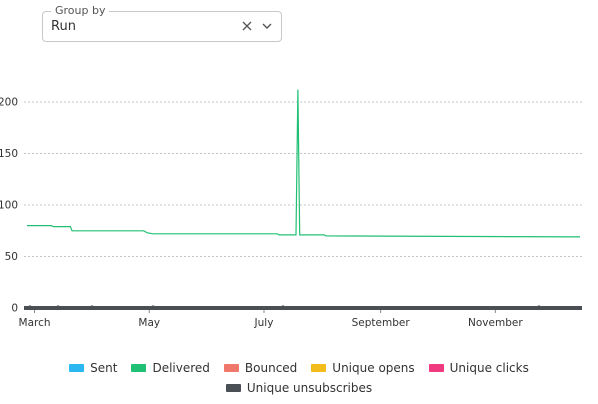 This screenshot has height=404, width=598. What do you see at coordinates (373, 368) in the screenshot?
I see `legend-label: Unique opens` at bounding box center [373, 368].